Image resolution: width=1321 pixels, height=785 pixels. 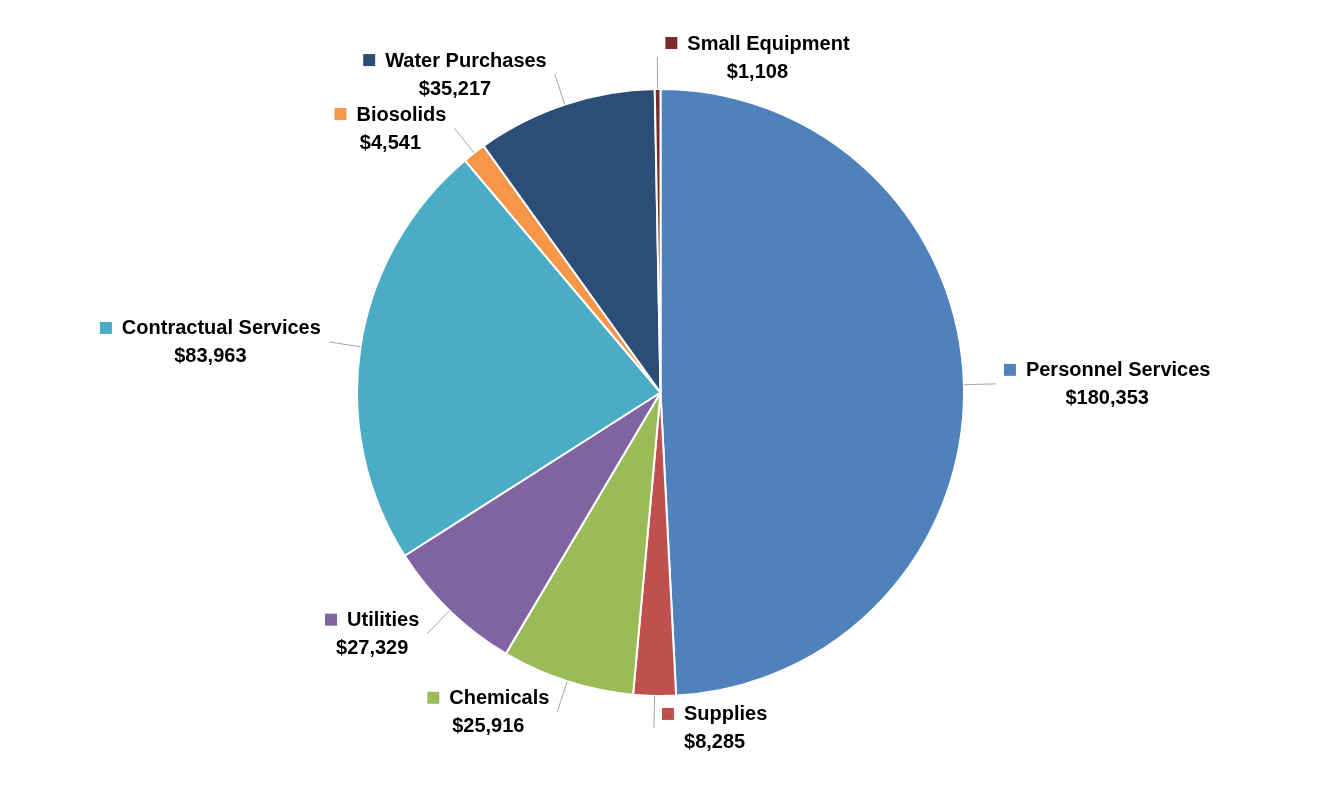 What do you see at coordinates (1107, 397) in the screenshot?
I see `data-label: $180,353` at bounding box center [1107, 397].